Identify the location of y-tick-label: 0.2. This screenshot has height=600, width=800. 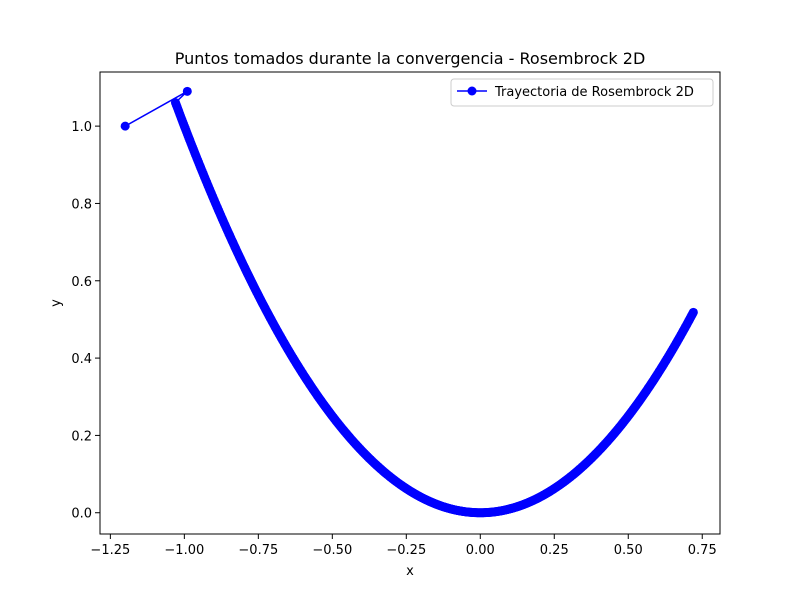
(81, 436).